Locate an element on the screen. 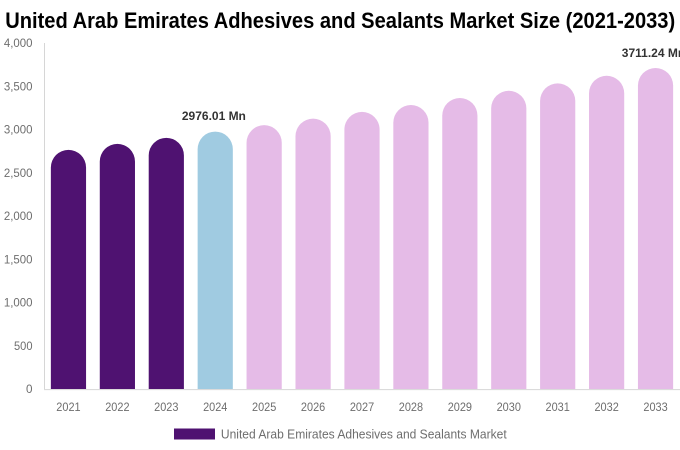  svg-text: 2031 is located at coordinates (558, 407).